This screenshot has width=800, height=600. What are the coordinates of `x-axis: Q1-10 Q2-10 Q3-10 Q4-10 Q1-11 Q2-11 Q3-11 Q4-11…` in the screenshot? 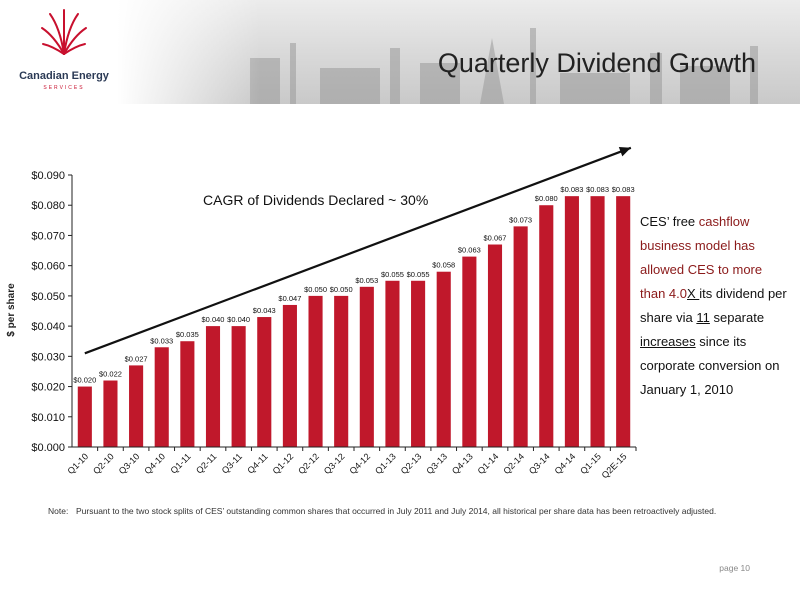 It's located at (351, 463).